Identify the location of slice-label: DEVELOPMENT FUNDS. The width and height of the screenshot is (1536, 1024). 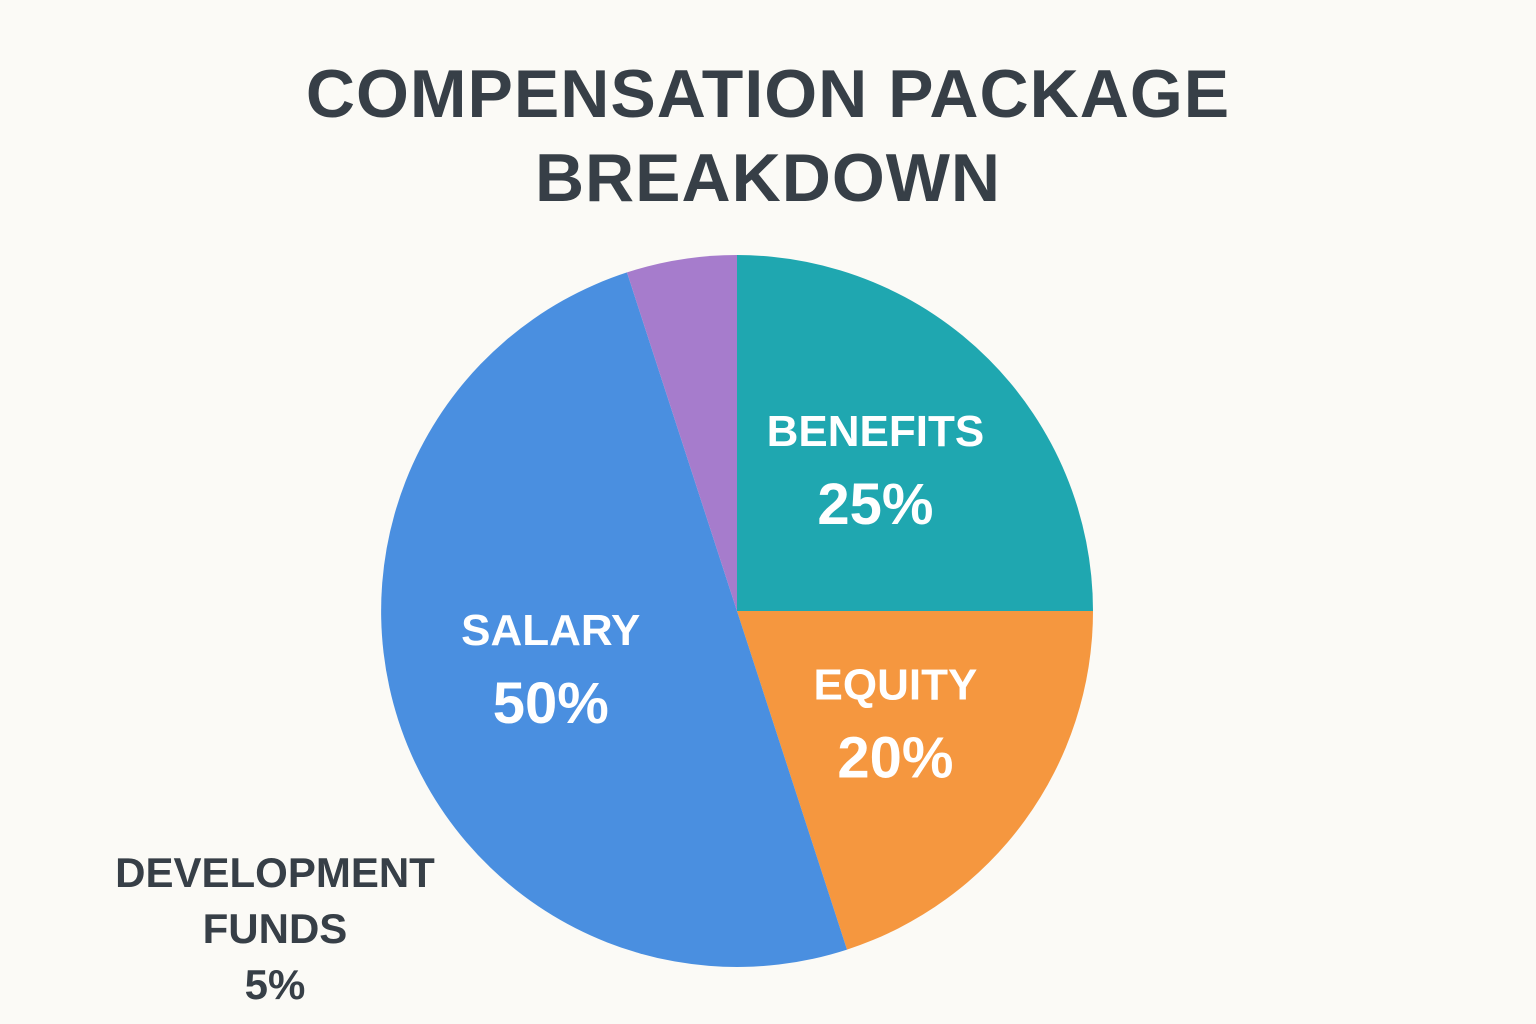
(275, 900).